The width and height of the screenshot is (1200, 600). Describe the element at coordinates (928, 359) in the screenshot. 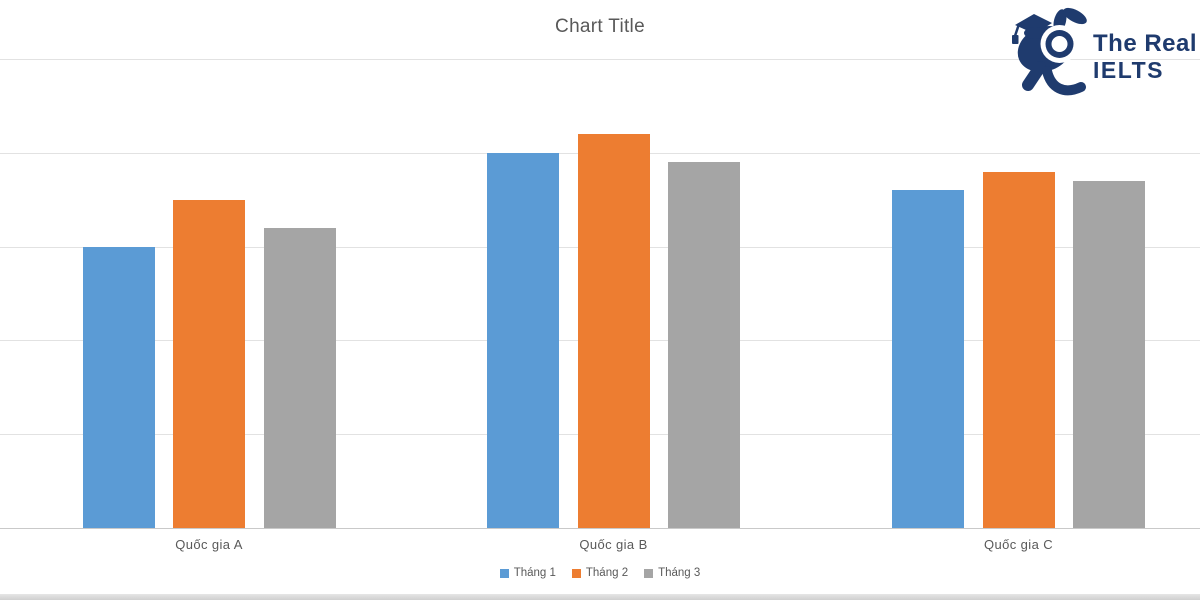

I see `bar-series1-group3` at that location.